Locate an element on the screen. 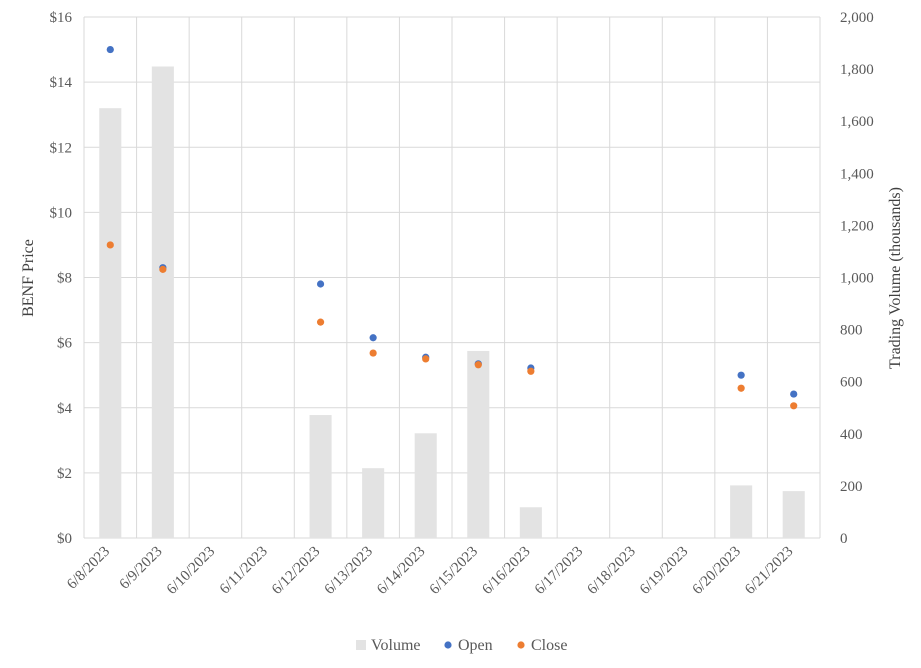 The height and width of the screenshot is (668, 921). x-tick-label: 6/13/2023 is located at coordinates (349, 571).